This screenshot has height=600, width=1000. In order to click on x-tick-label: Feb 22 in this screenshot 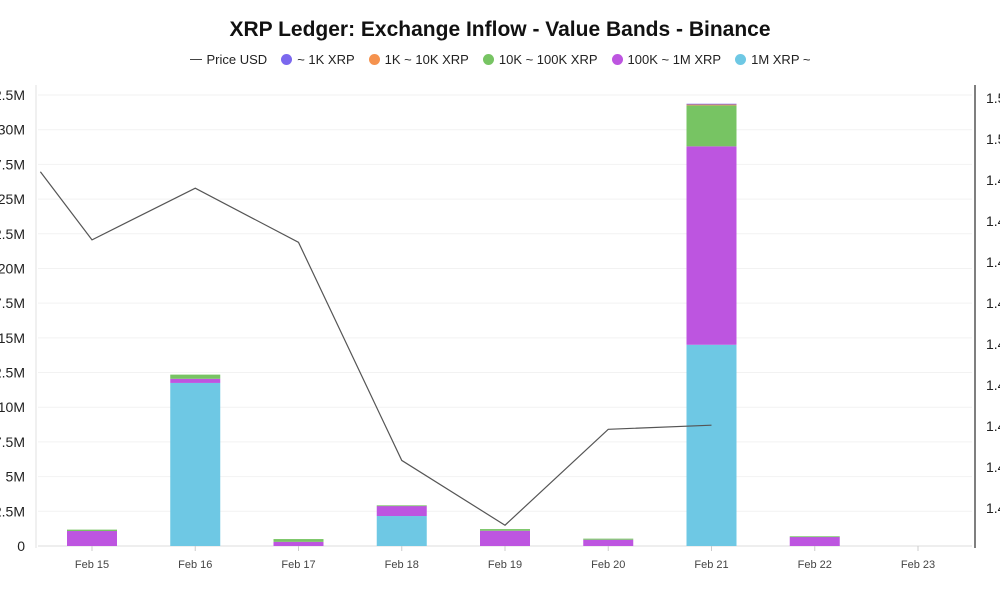, I will do `click(815, 565)`.